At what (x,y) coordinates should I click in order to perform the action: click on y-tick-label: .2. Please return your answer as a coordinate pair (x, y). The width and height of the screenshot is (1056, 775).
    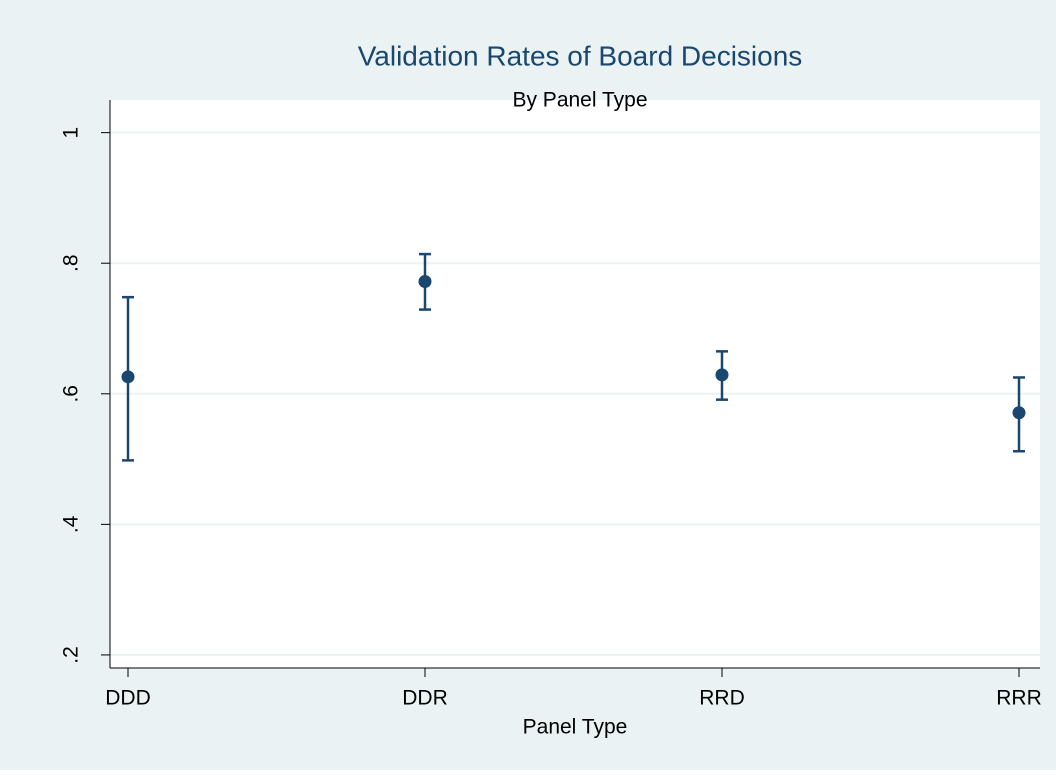
    Looking at the image, I should click on (71, 655).